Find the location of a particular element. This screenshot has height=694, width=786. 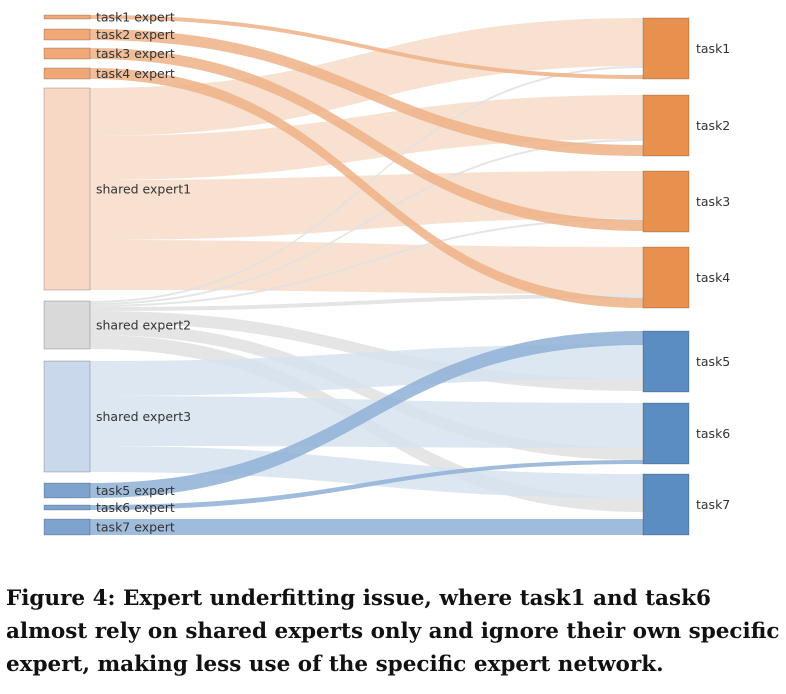

source-node-shared-expert3 is located at coordinates (67, 416).